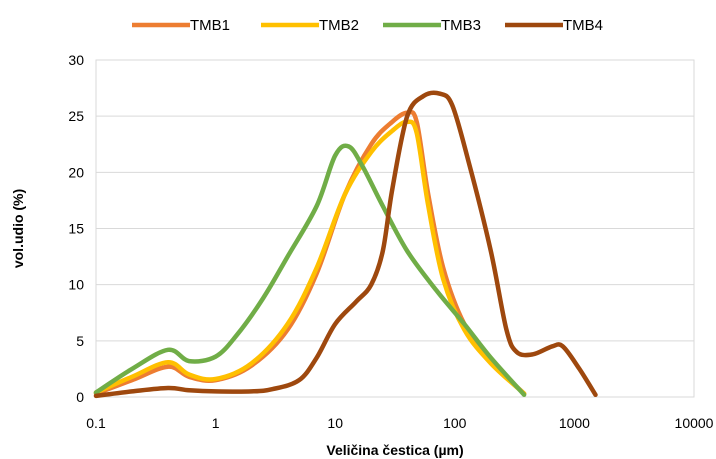 The image size is (716, 459). I want to click on legend-item-tmb3: TMB3, so click(432, 25).